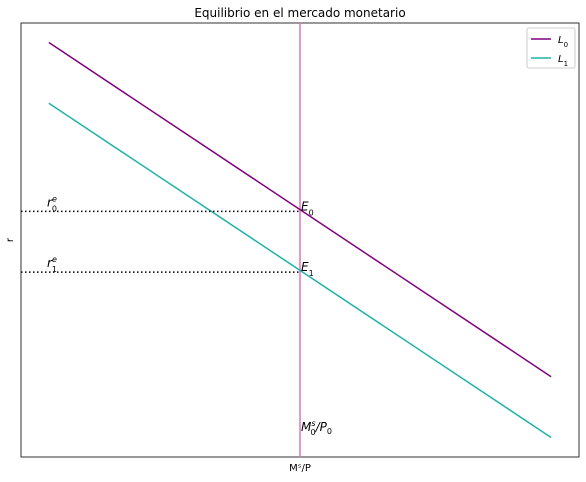  What do you see at coordinates (10, 239) in the screenshot?
I see `y-axis-label: r` at bounding box center [10, 239].